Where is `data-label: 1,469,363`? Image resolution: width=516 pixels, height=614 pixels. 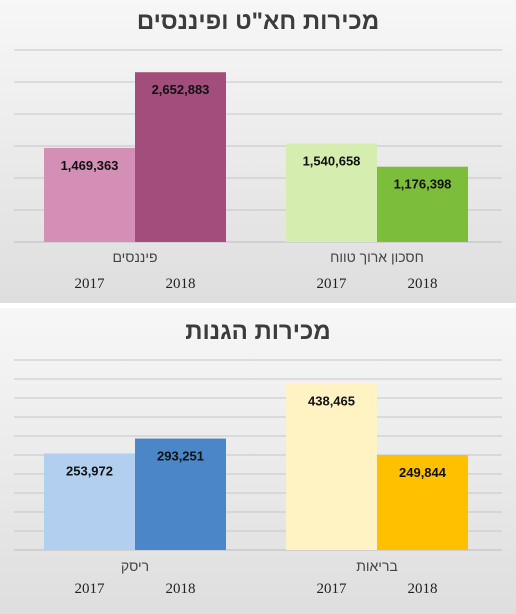
data-label: 1,469,363 is located at coordinates (90, 165).